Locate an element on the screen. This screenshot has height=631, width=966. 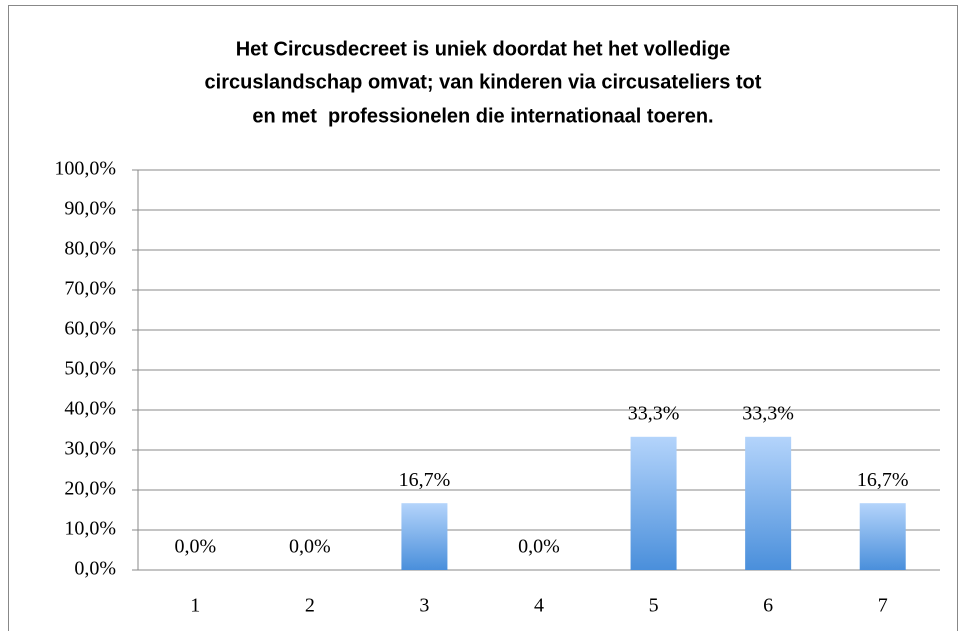
x-tick-label: 1 is located at coordinates (195, 606).